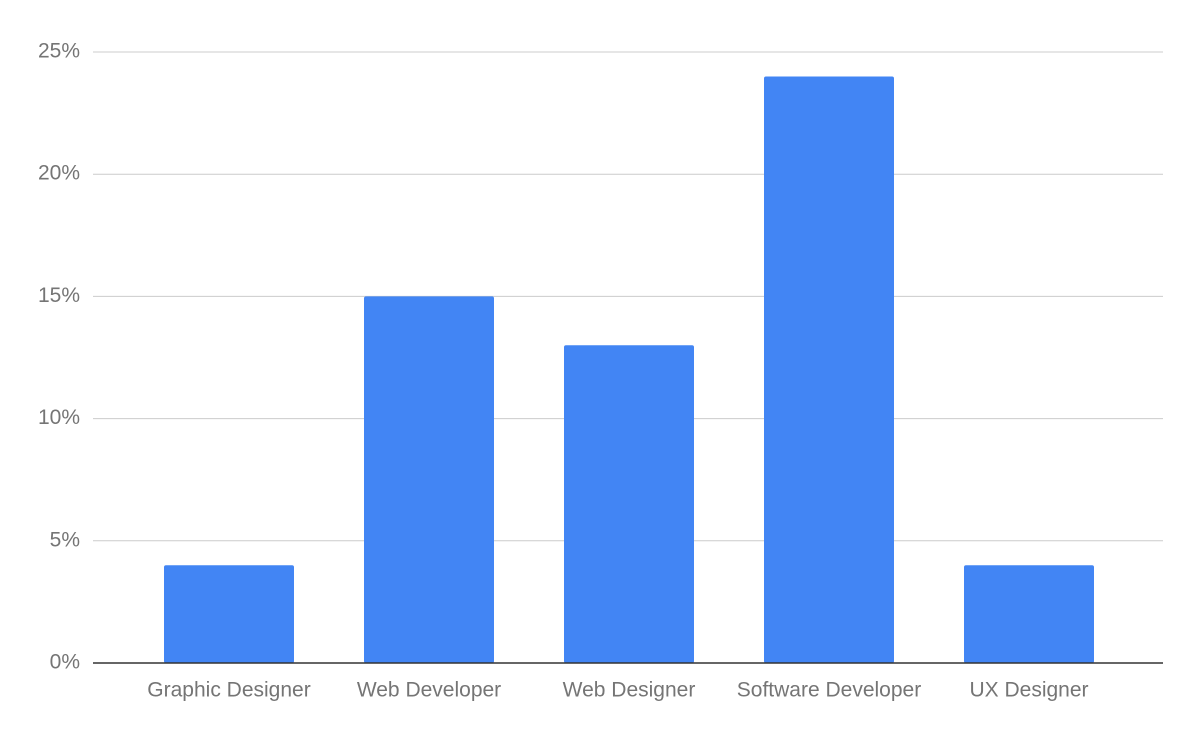  Describe the element at coordinates (59, 173) in the screenshot. I see `y-tick-label: 20%` at that location.